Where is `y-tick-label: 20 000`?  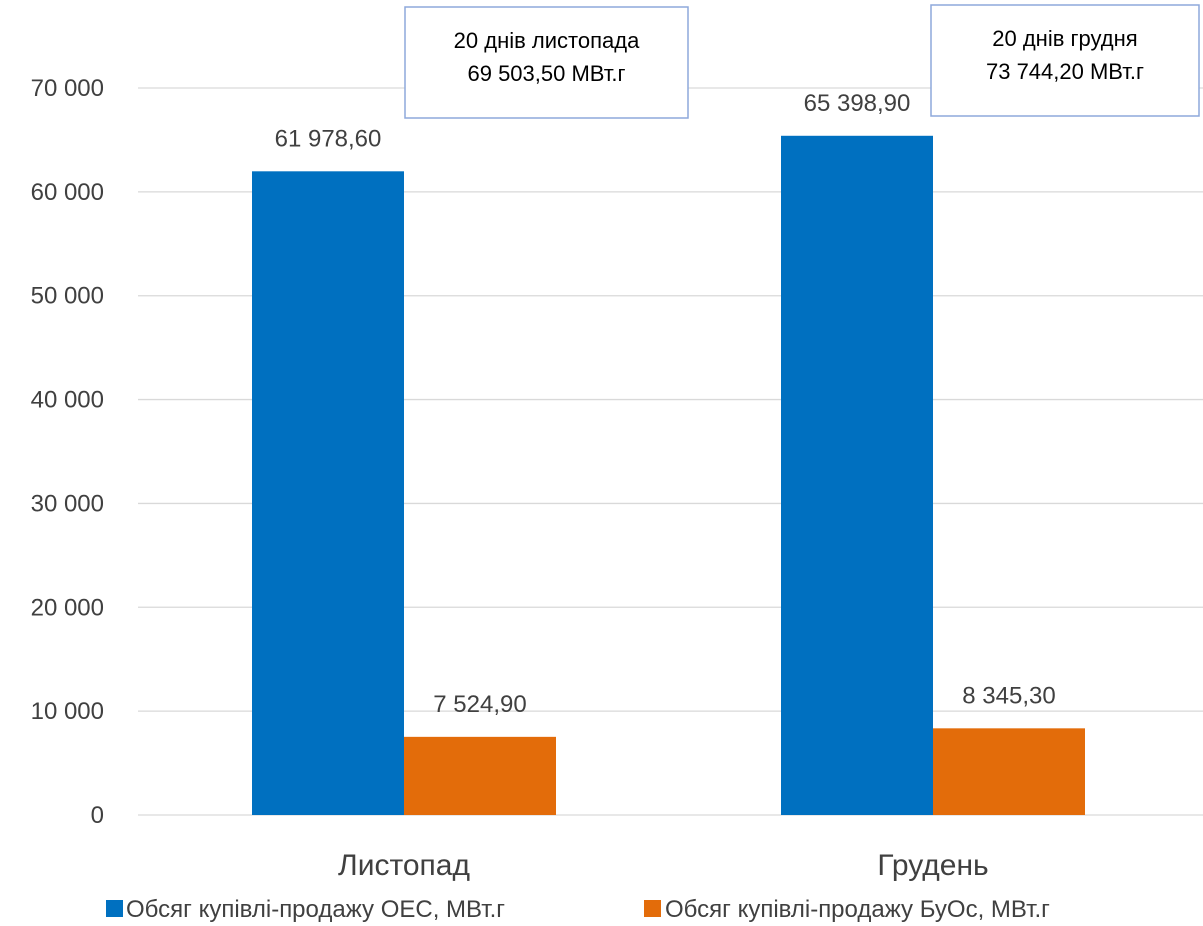 y-tick-label: 20 000 is located at coordinates (67, 607).